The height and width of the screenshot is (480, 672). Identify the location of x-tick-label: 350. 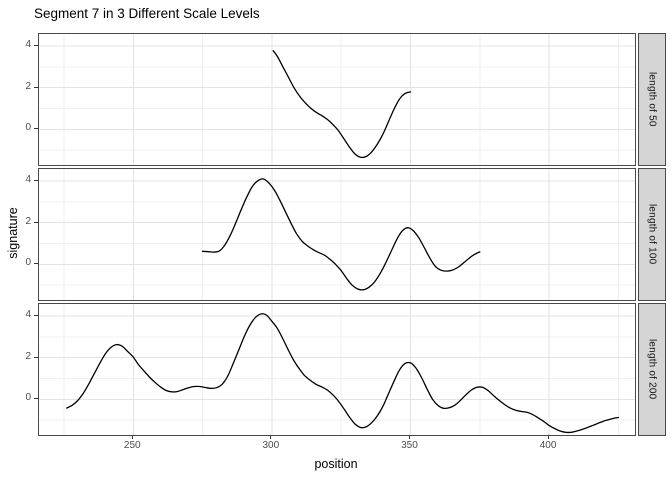
(409, 445).